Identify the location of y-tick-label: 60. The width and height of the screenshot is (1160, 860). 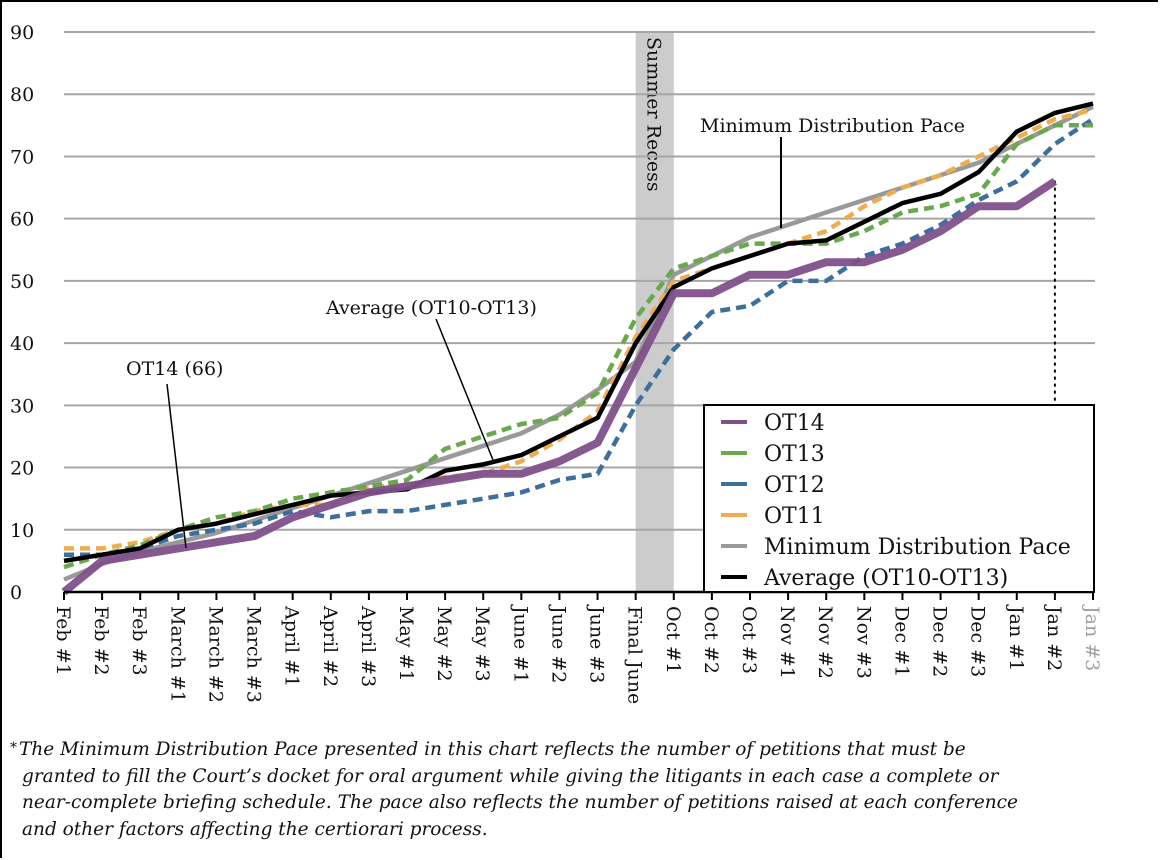
(22, 220).